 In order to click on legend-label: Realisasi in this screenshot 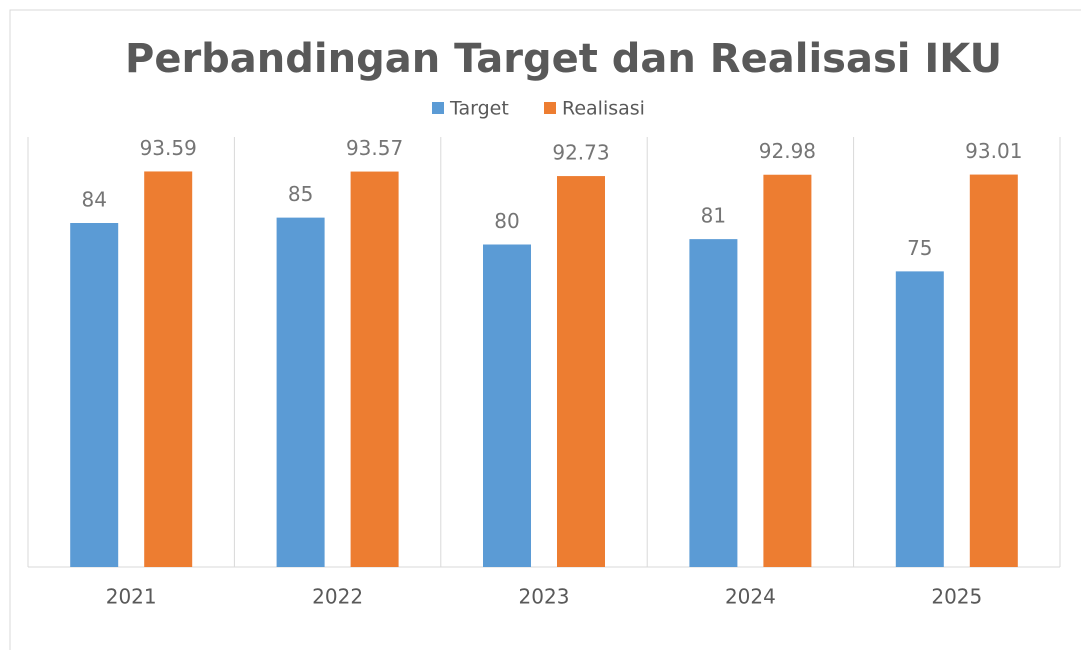, I will do `click(603, 109)`.